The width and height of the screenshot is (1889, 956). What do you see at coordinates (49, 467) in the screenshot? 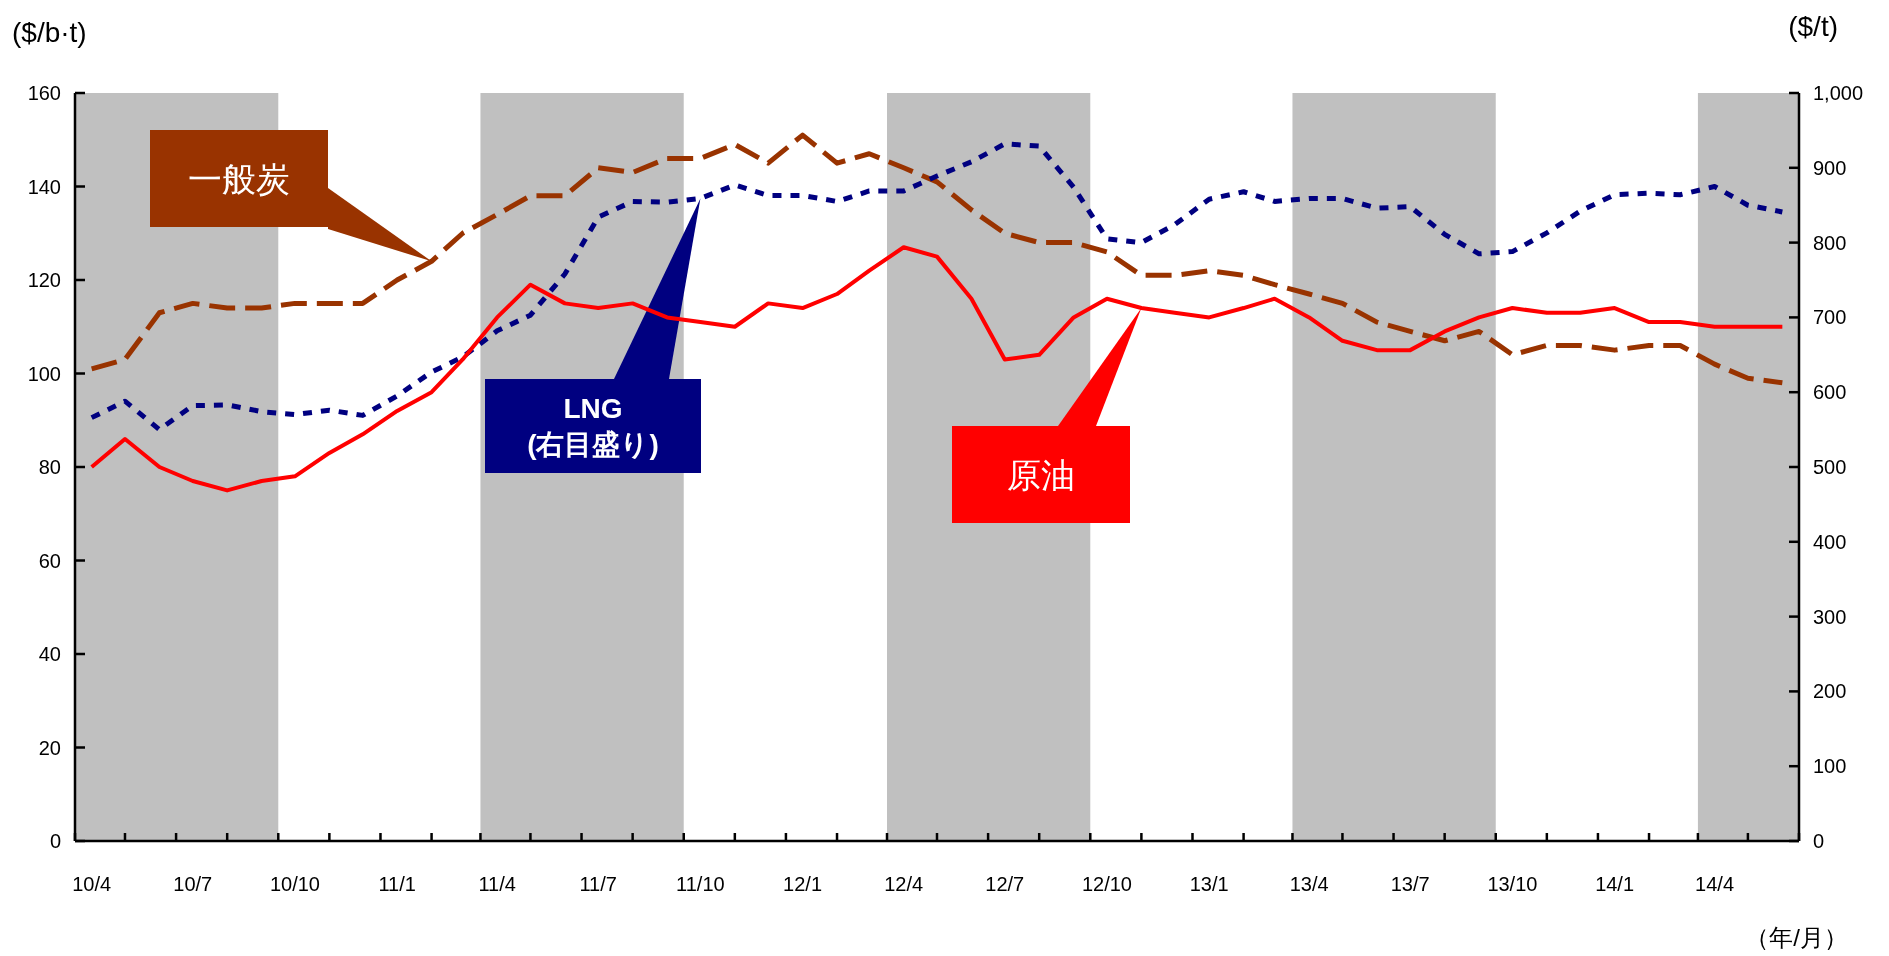
I see `y-tick-label: 80` at bounding box center [49, 467].